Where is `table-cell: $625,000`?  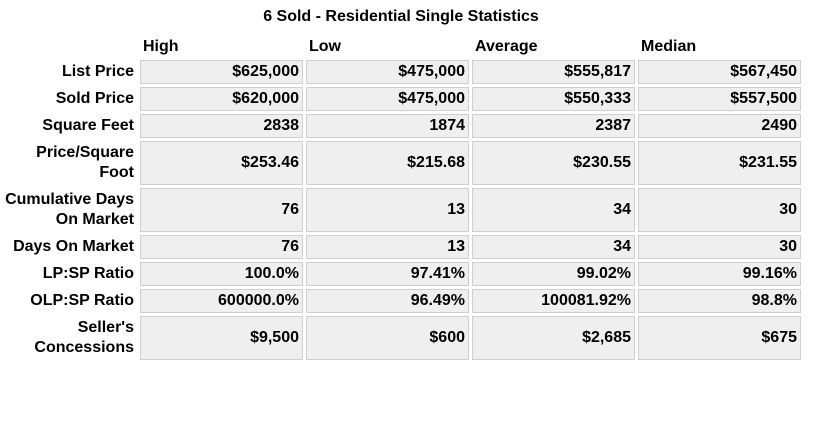
table-cell: $625,000 is located at coordinates (221, 72).